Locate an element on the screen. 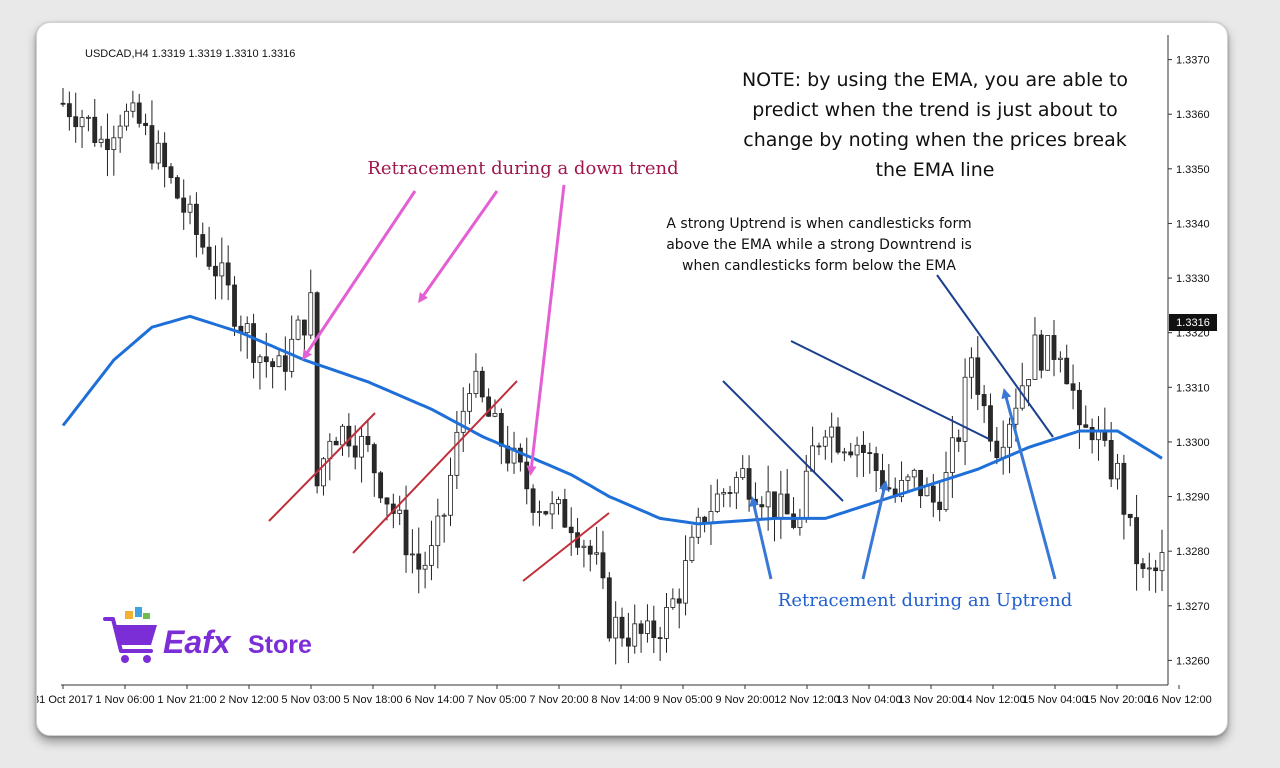 The image size is (1280, 768). x-tick-label: 9 Nov 20:00 is located at coordinates (744, 700).